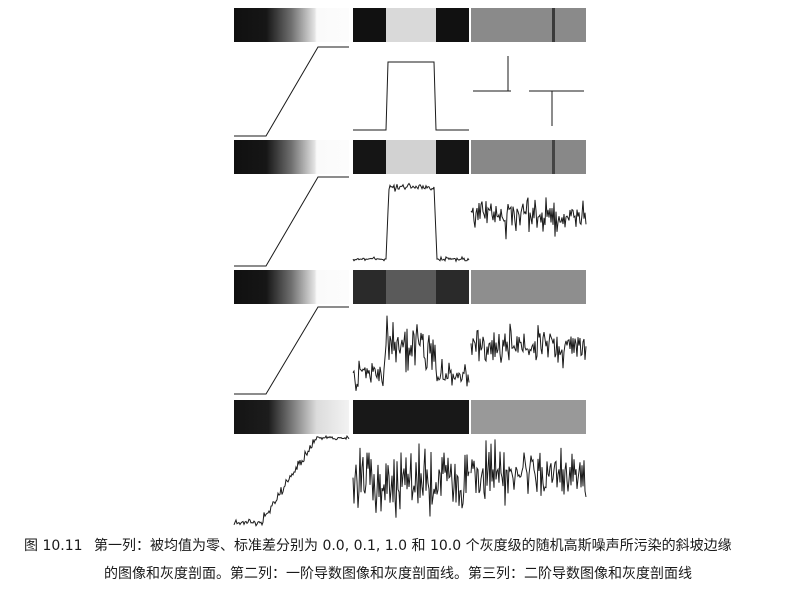  I want to click on row2-profiles, so click(410, 221).